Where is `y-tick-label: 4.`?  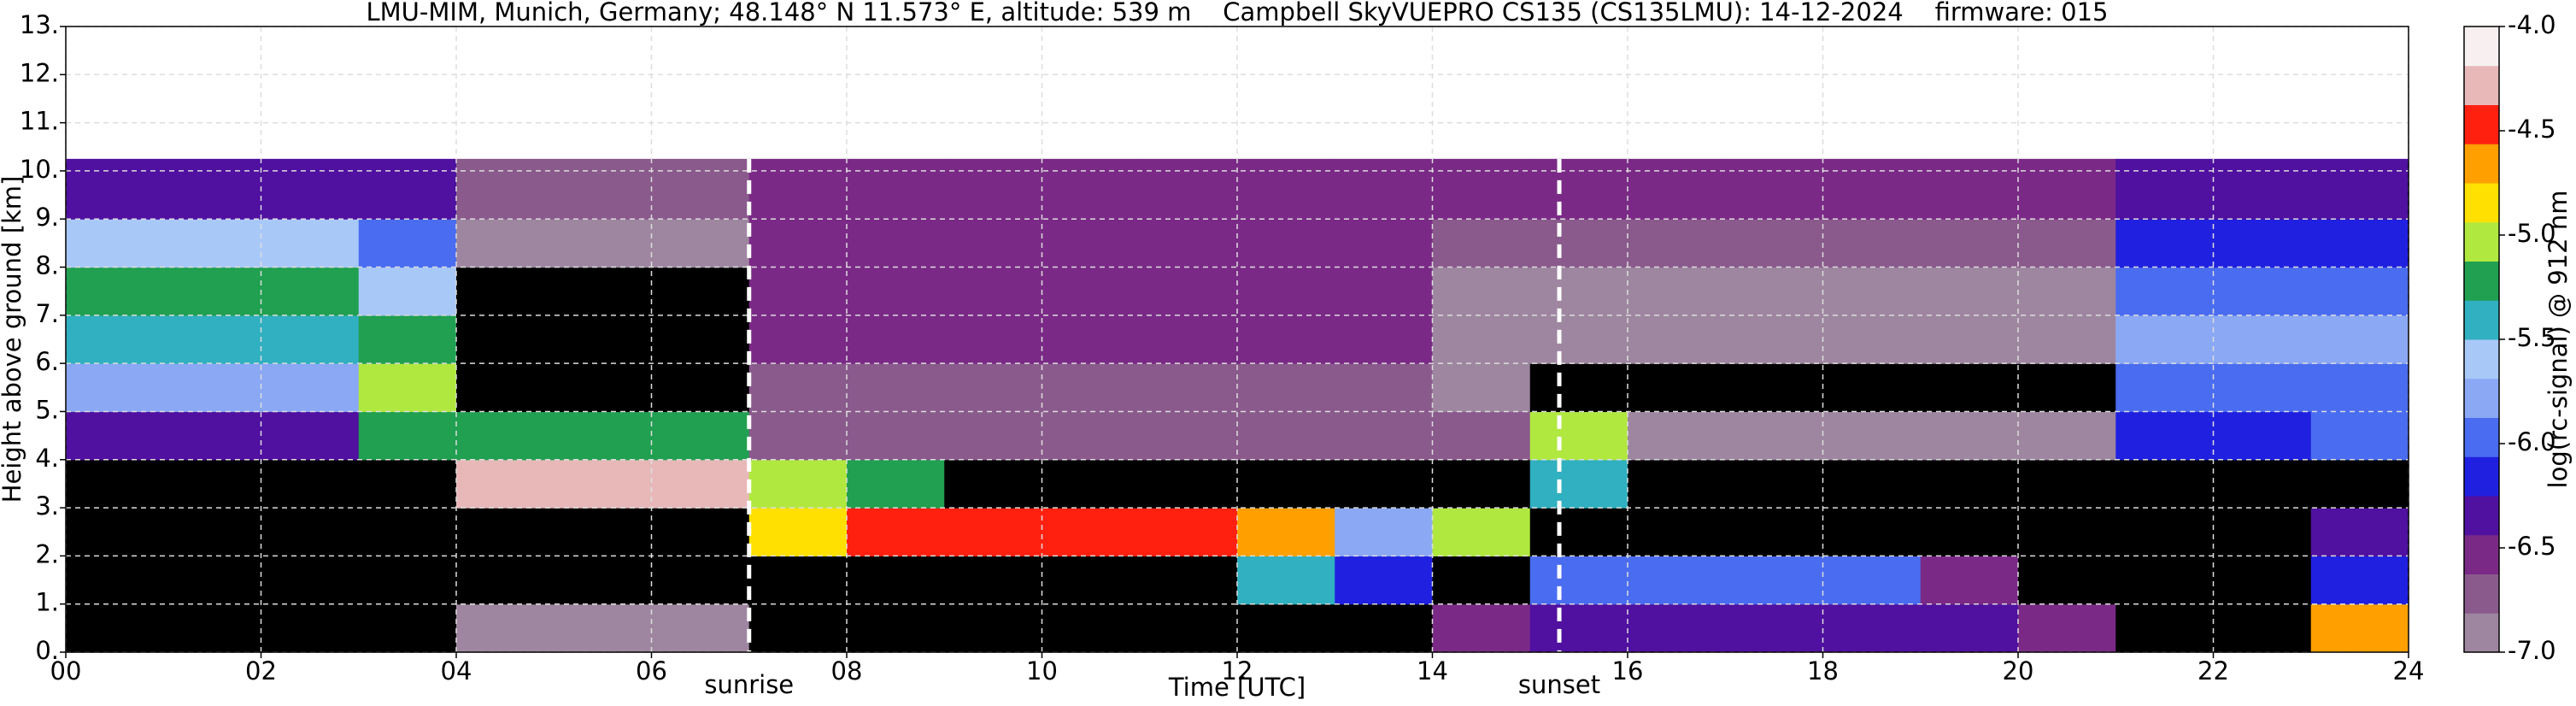 y-tick-label: 4. is located at coordinates (47, 458).